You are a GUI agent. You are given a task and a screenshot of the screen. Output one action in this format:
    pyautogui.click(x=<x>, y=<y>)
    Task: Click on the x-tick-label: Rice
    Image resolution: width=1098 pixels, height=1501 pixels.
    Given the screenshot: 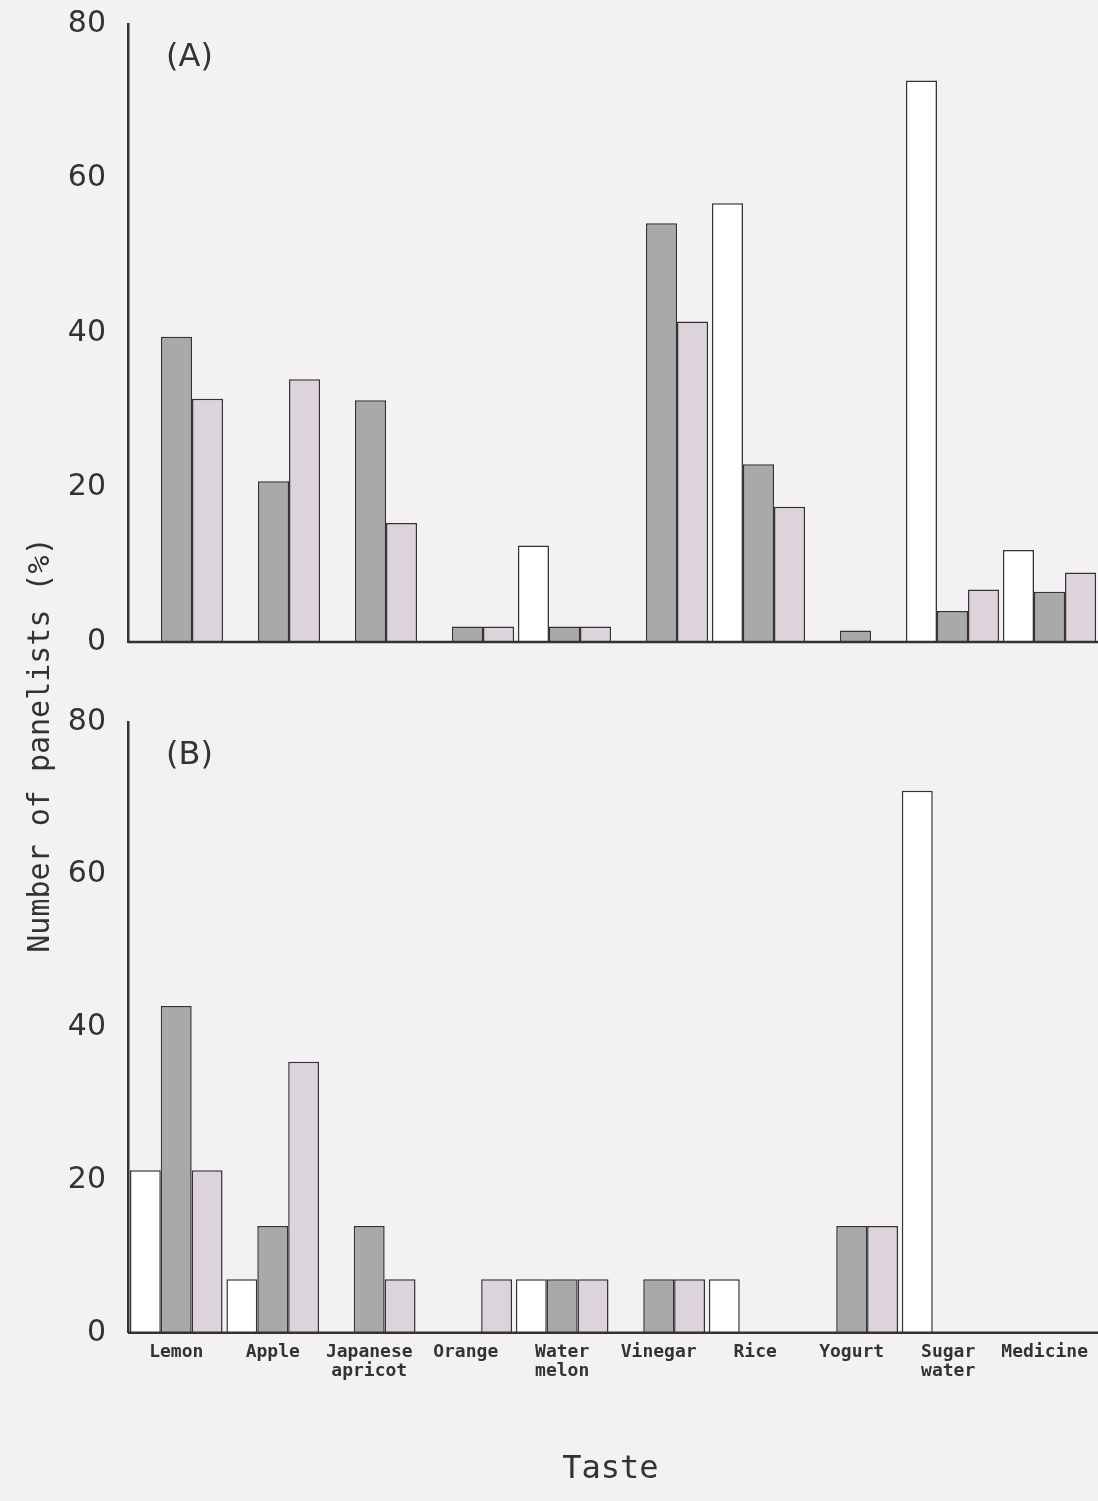 What is the action you would take?
    pyautogui.click(x=755, y=1350)
    